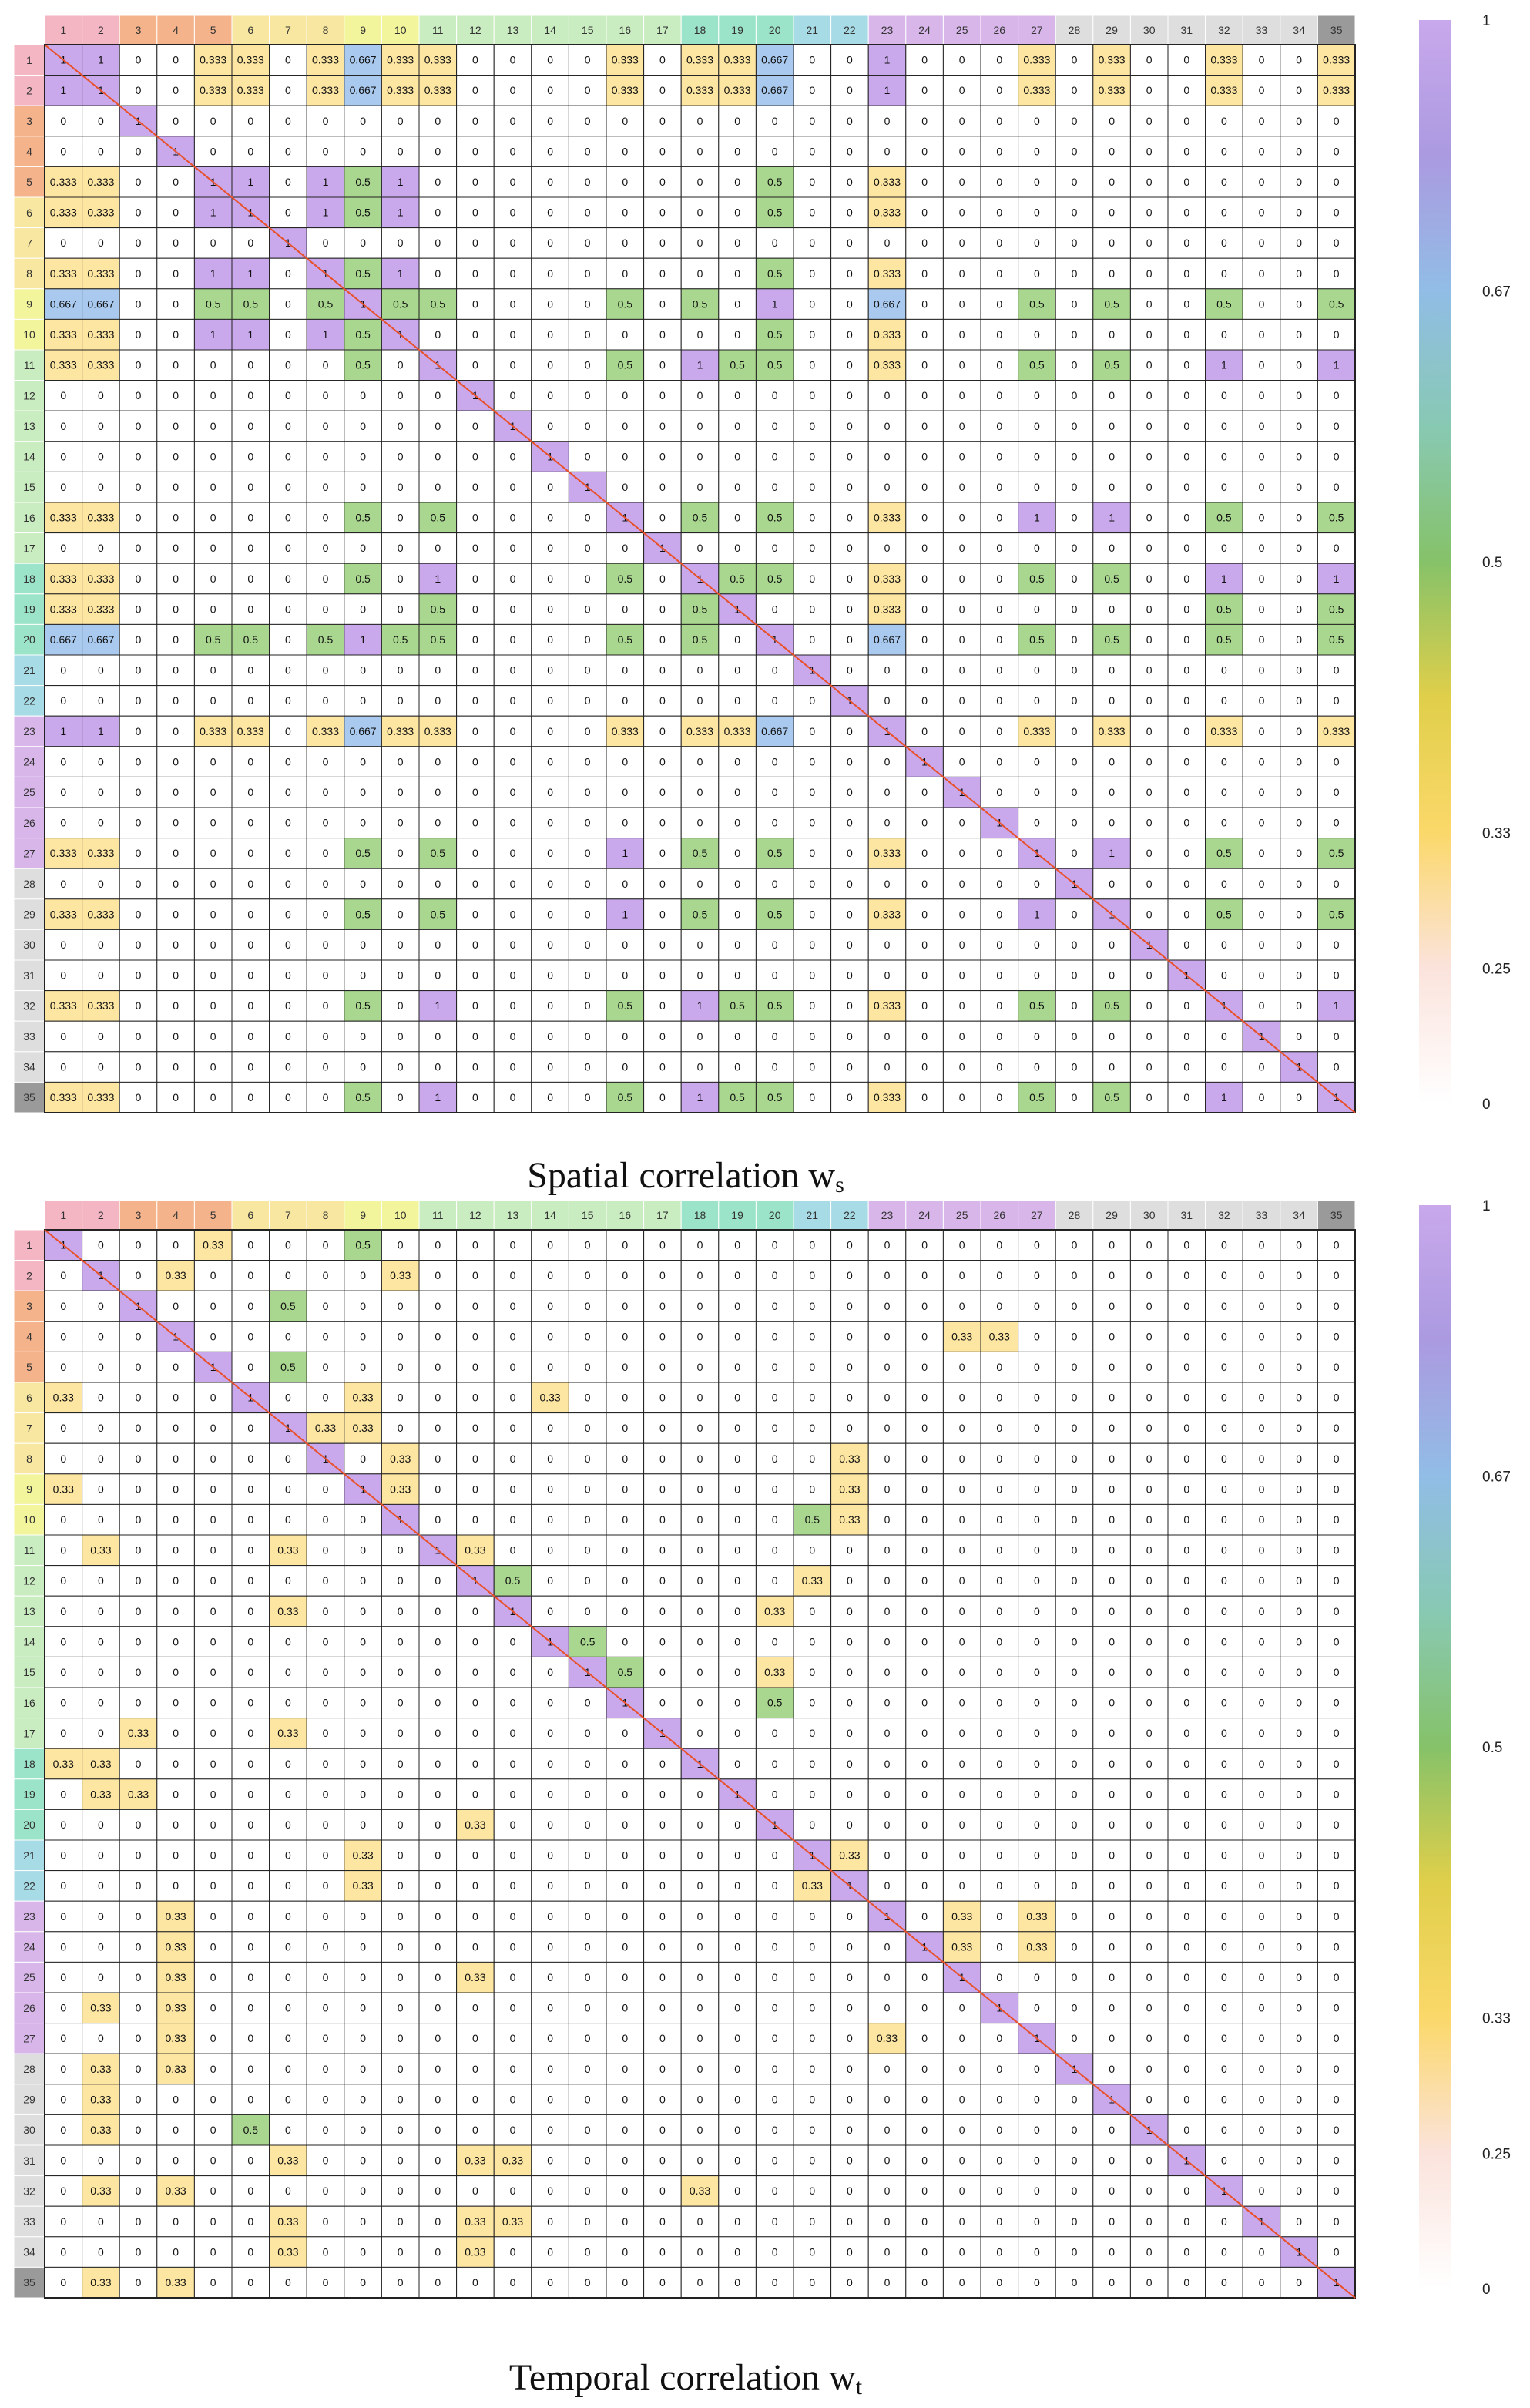 The height and width of the screenshot is (2408, 1530). Describe the element at coordinates (29, 579) in the screenshot. I see `spatial-row-label: 18` at that location.